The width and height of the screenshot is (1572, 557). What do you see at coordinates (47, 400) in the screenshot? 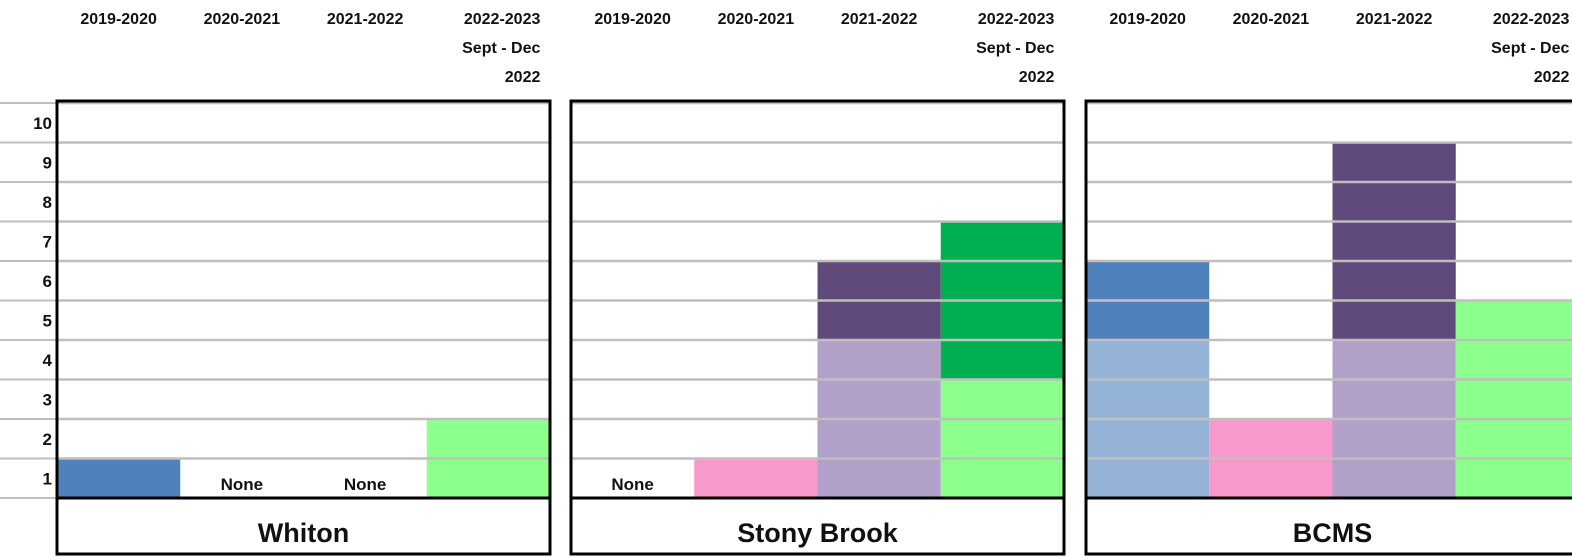
I see `y-tick-label: 3` at bounding box center [47, 400].